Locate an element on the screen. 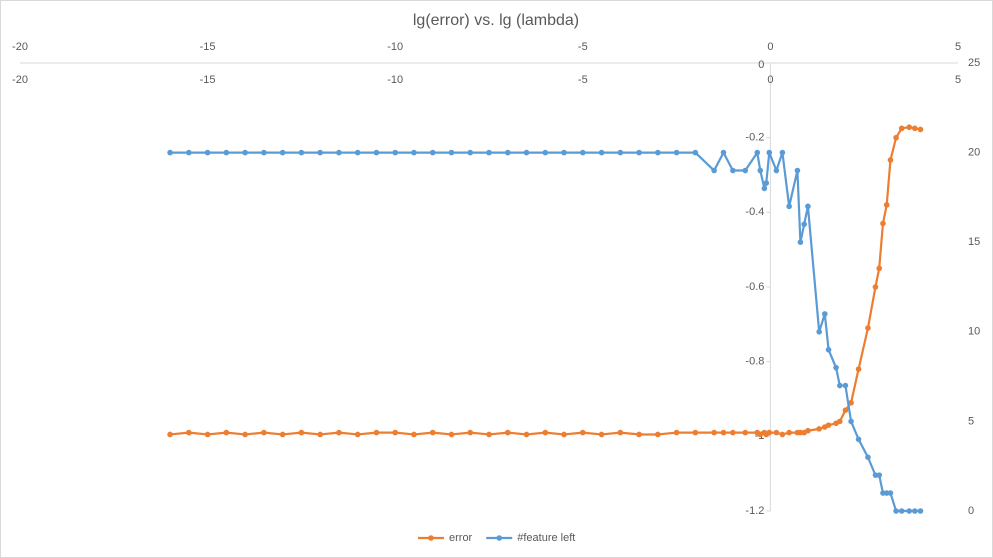 The image size is (993, 558). x2-tick-label: -10 is located at coordinates (395, 47).